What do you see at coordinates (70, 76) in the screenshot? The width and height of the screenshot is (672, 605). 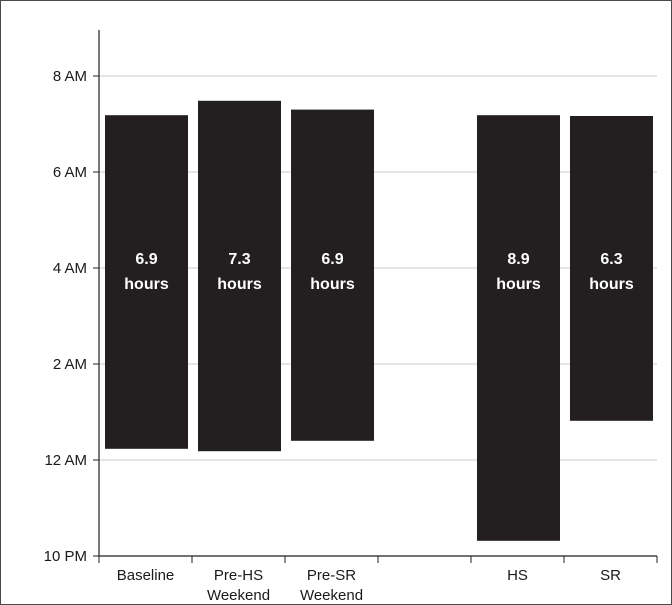 I see `y-tick-label: 8 AM` at bounding box center [70, 76].